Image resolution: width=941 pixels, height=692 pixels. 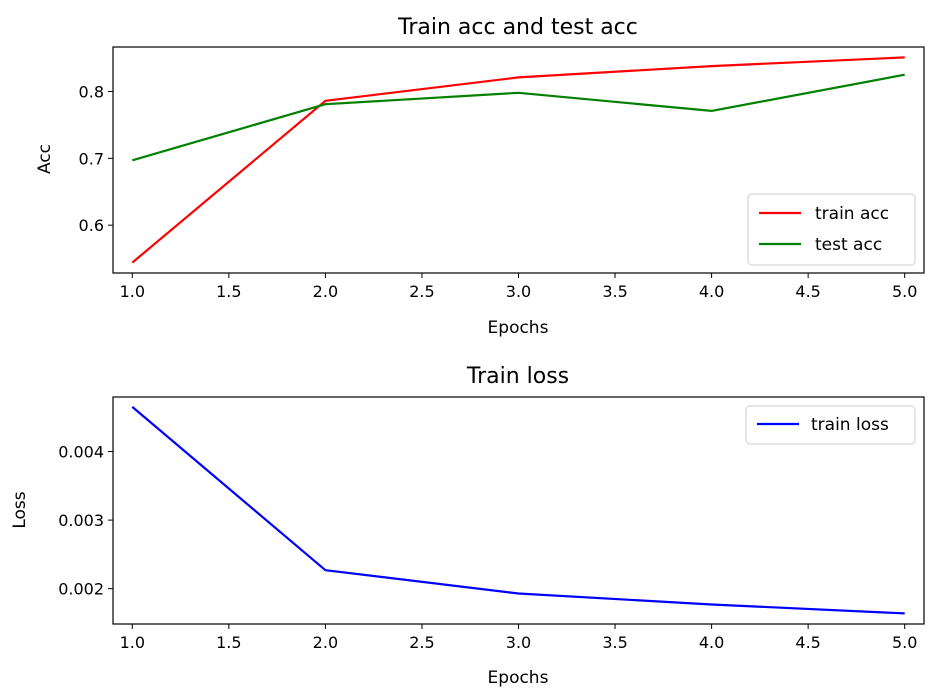 I want to click on acc-y-ticks: 0.6 0.7 0.8, so click(x=96, y=158).